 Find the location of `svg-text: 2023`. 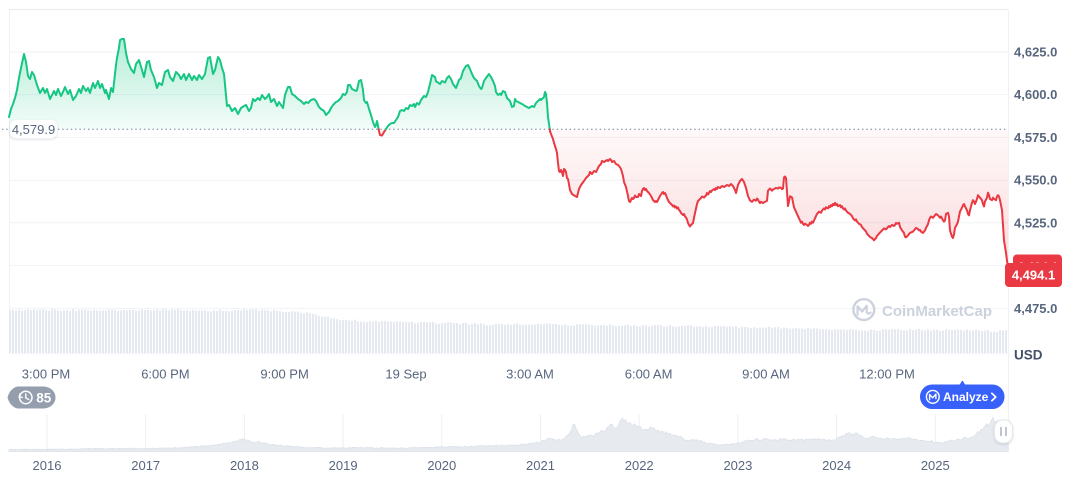

svg-text: 2023 is located at coordinates (737, 465).